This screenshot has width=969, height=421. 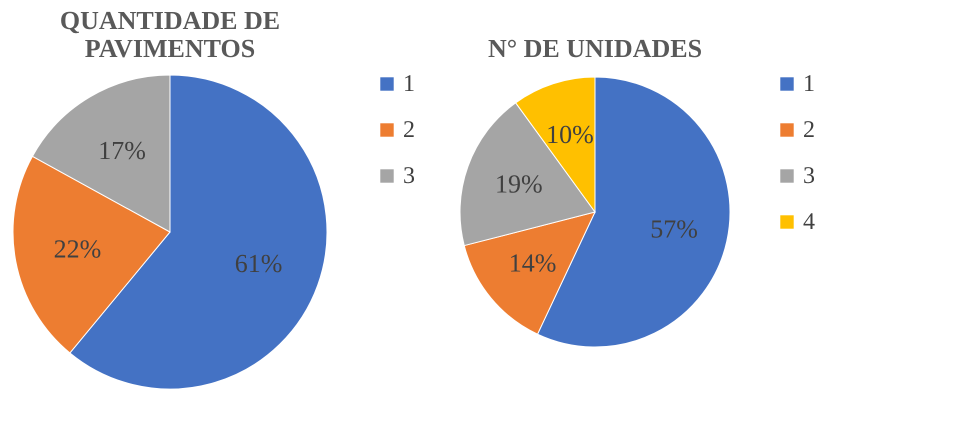 What do you see at coordinates (595, 48) in the screenshot?
I see `chart-title: N° DE UNIDADES` at bounding box center [595, 48].